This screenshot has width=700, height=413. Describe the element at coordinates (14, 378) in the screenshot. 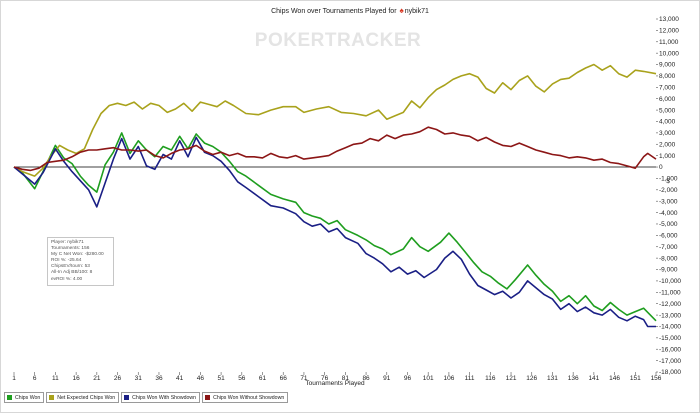

I see `x-tick-label: 1` at that location.